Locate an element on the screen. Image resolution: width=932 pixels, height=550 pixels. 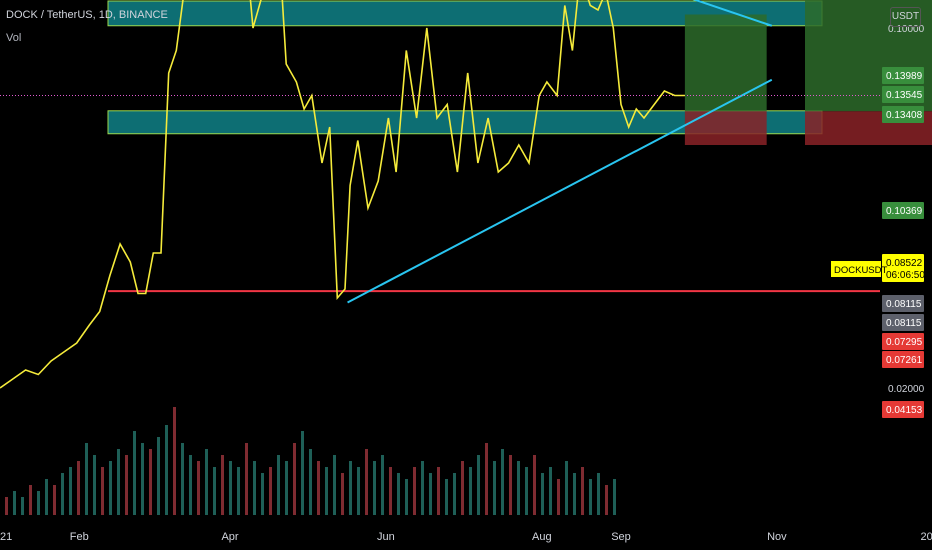
x-tick-label: Apr is located at coordinates (229, 537).